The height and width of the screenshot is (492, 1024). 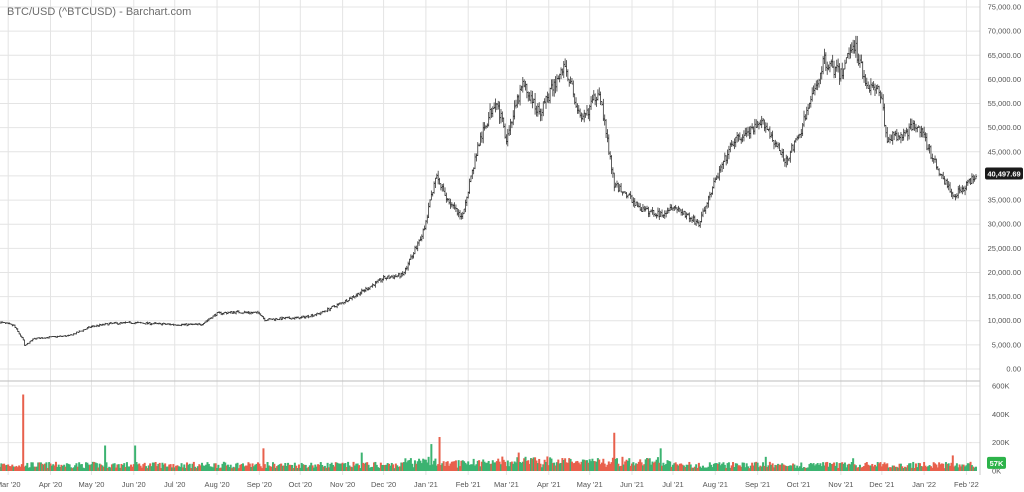 I want to click on x-tick-label: Dec '21, so click(x=881, y=484).